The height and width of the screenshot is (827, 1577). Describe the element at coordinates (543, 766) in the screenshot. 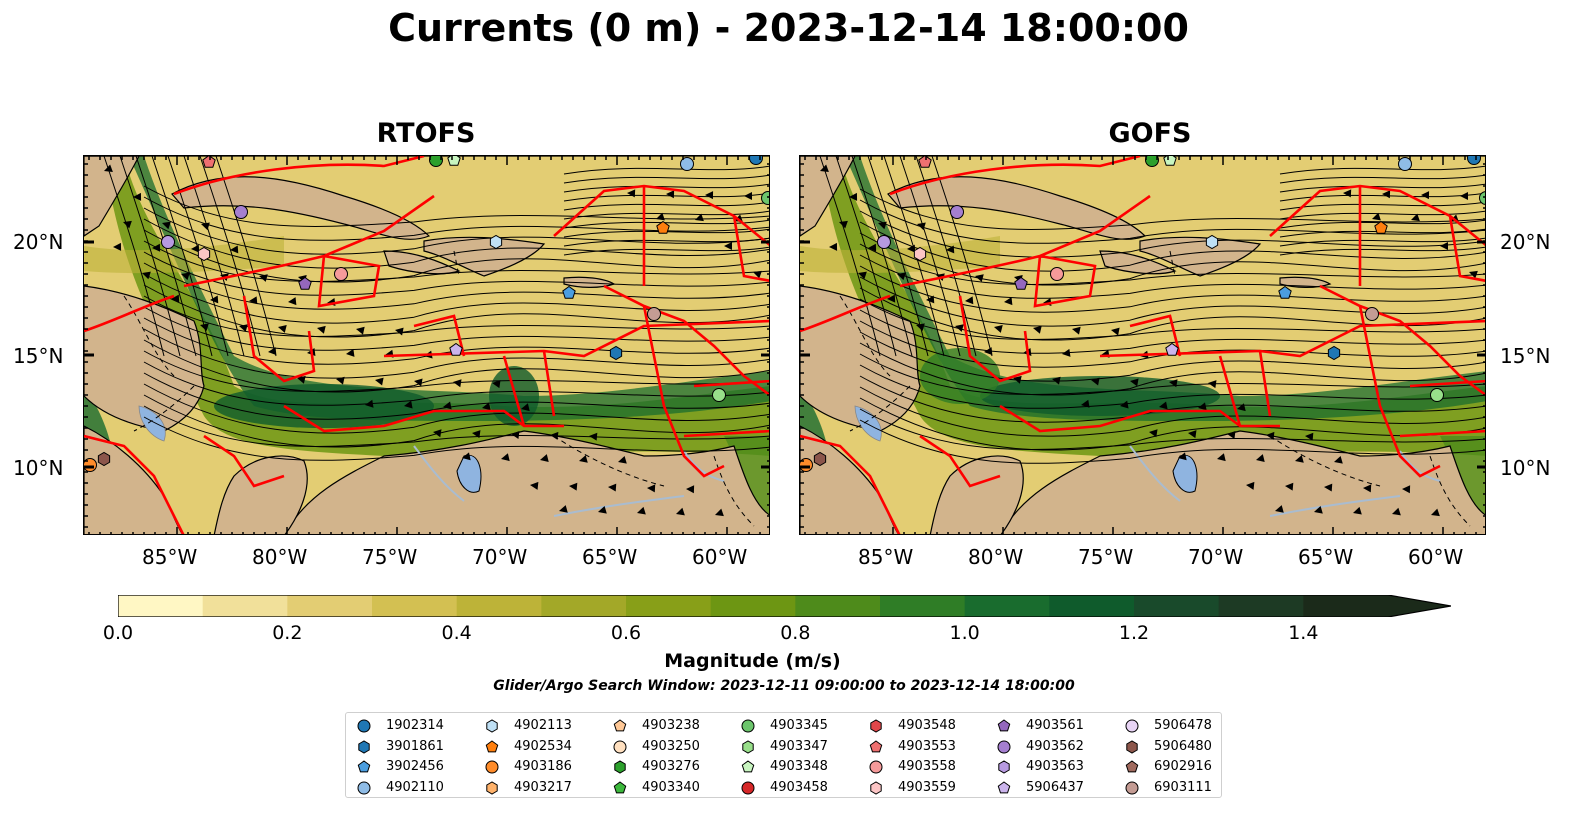

I see `legend-label: 4903186` at that location.